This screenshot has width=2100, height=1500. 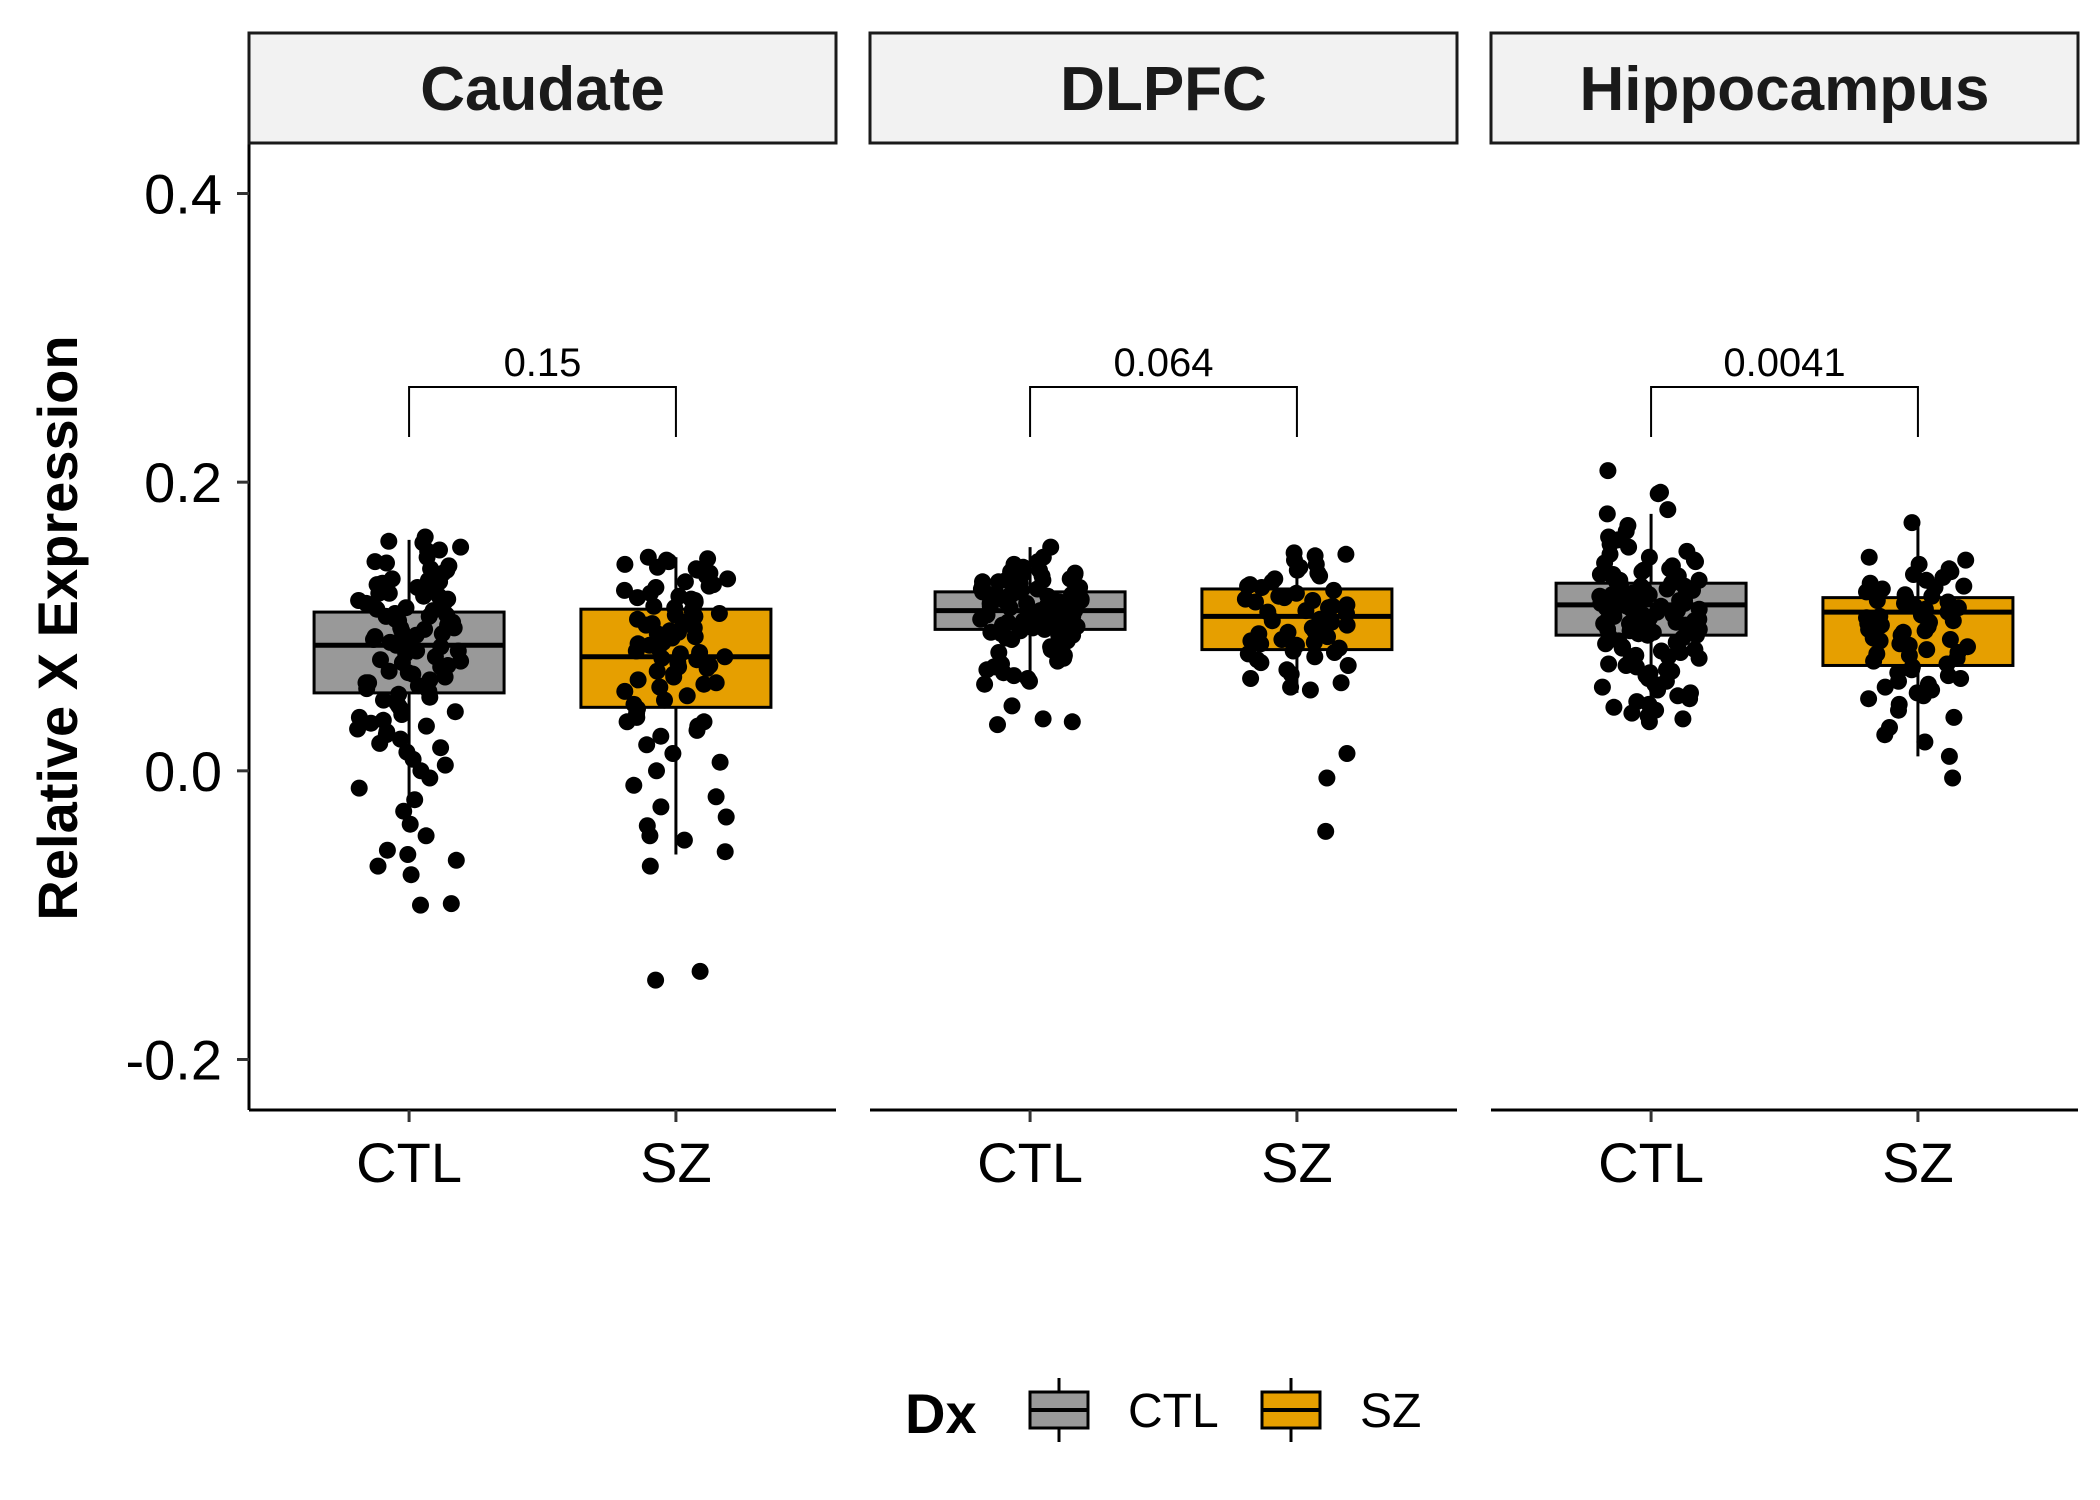 What do you see at coordinates (409, 721) in the screenshot?
I see `points-ctl` at bounding box center [409, 721].